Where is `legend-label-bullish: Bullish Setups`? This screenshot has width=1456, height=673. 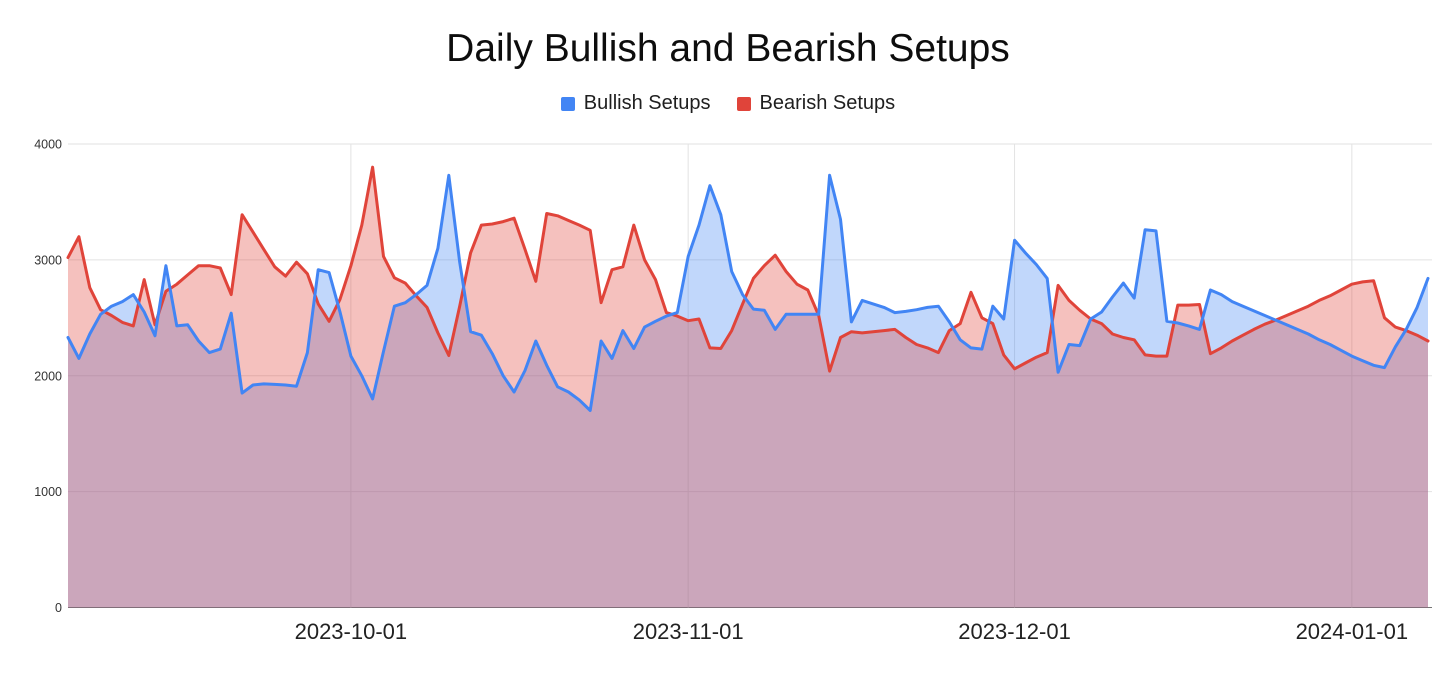
legend-label-bullish: Bullish Setups is located at coordinates (647, 103).